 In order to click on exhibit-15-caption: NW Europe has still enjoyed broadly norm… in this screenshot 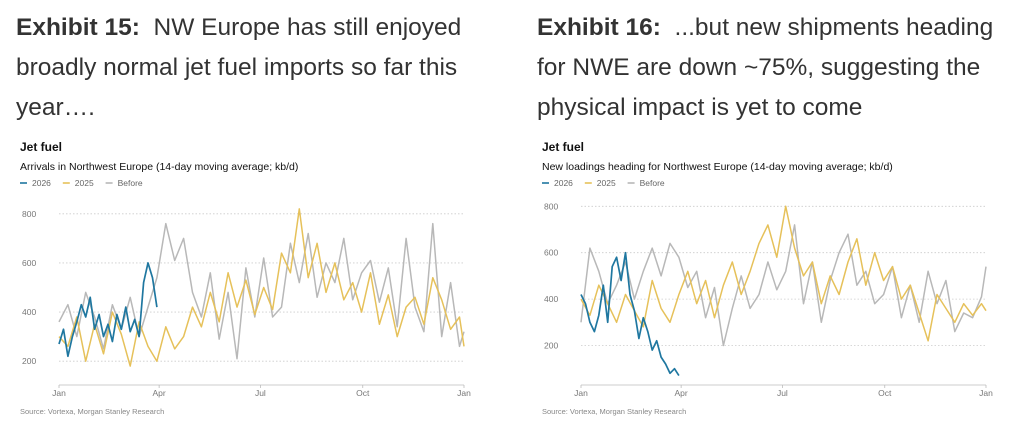, I will do `click(239, 67)`.